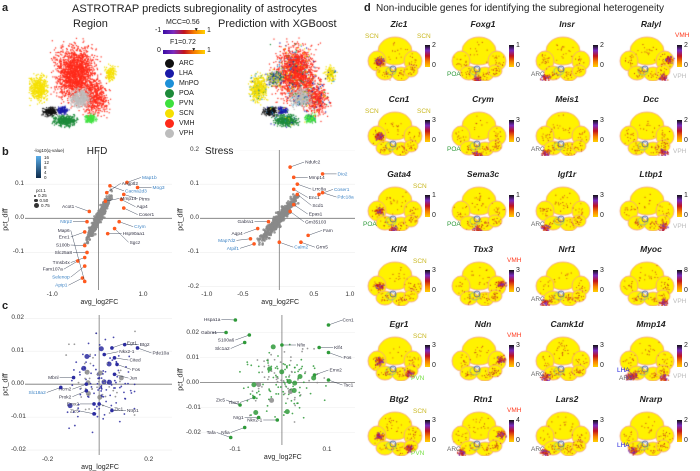  Describe the element at coordinates (193, 252) in the screenshot. I see `y-tick: -0.1` at that location.